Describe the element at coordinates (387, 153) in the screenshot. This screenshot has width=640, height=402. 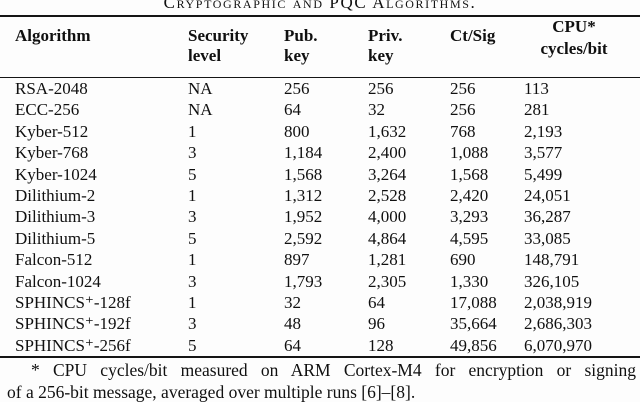
I see `table-cell: 2,400` at that location.